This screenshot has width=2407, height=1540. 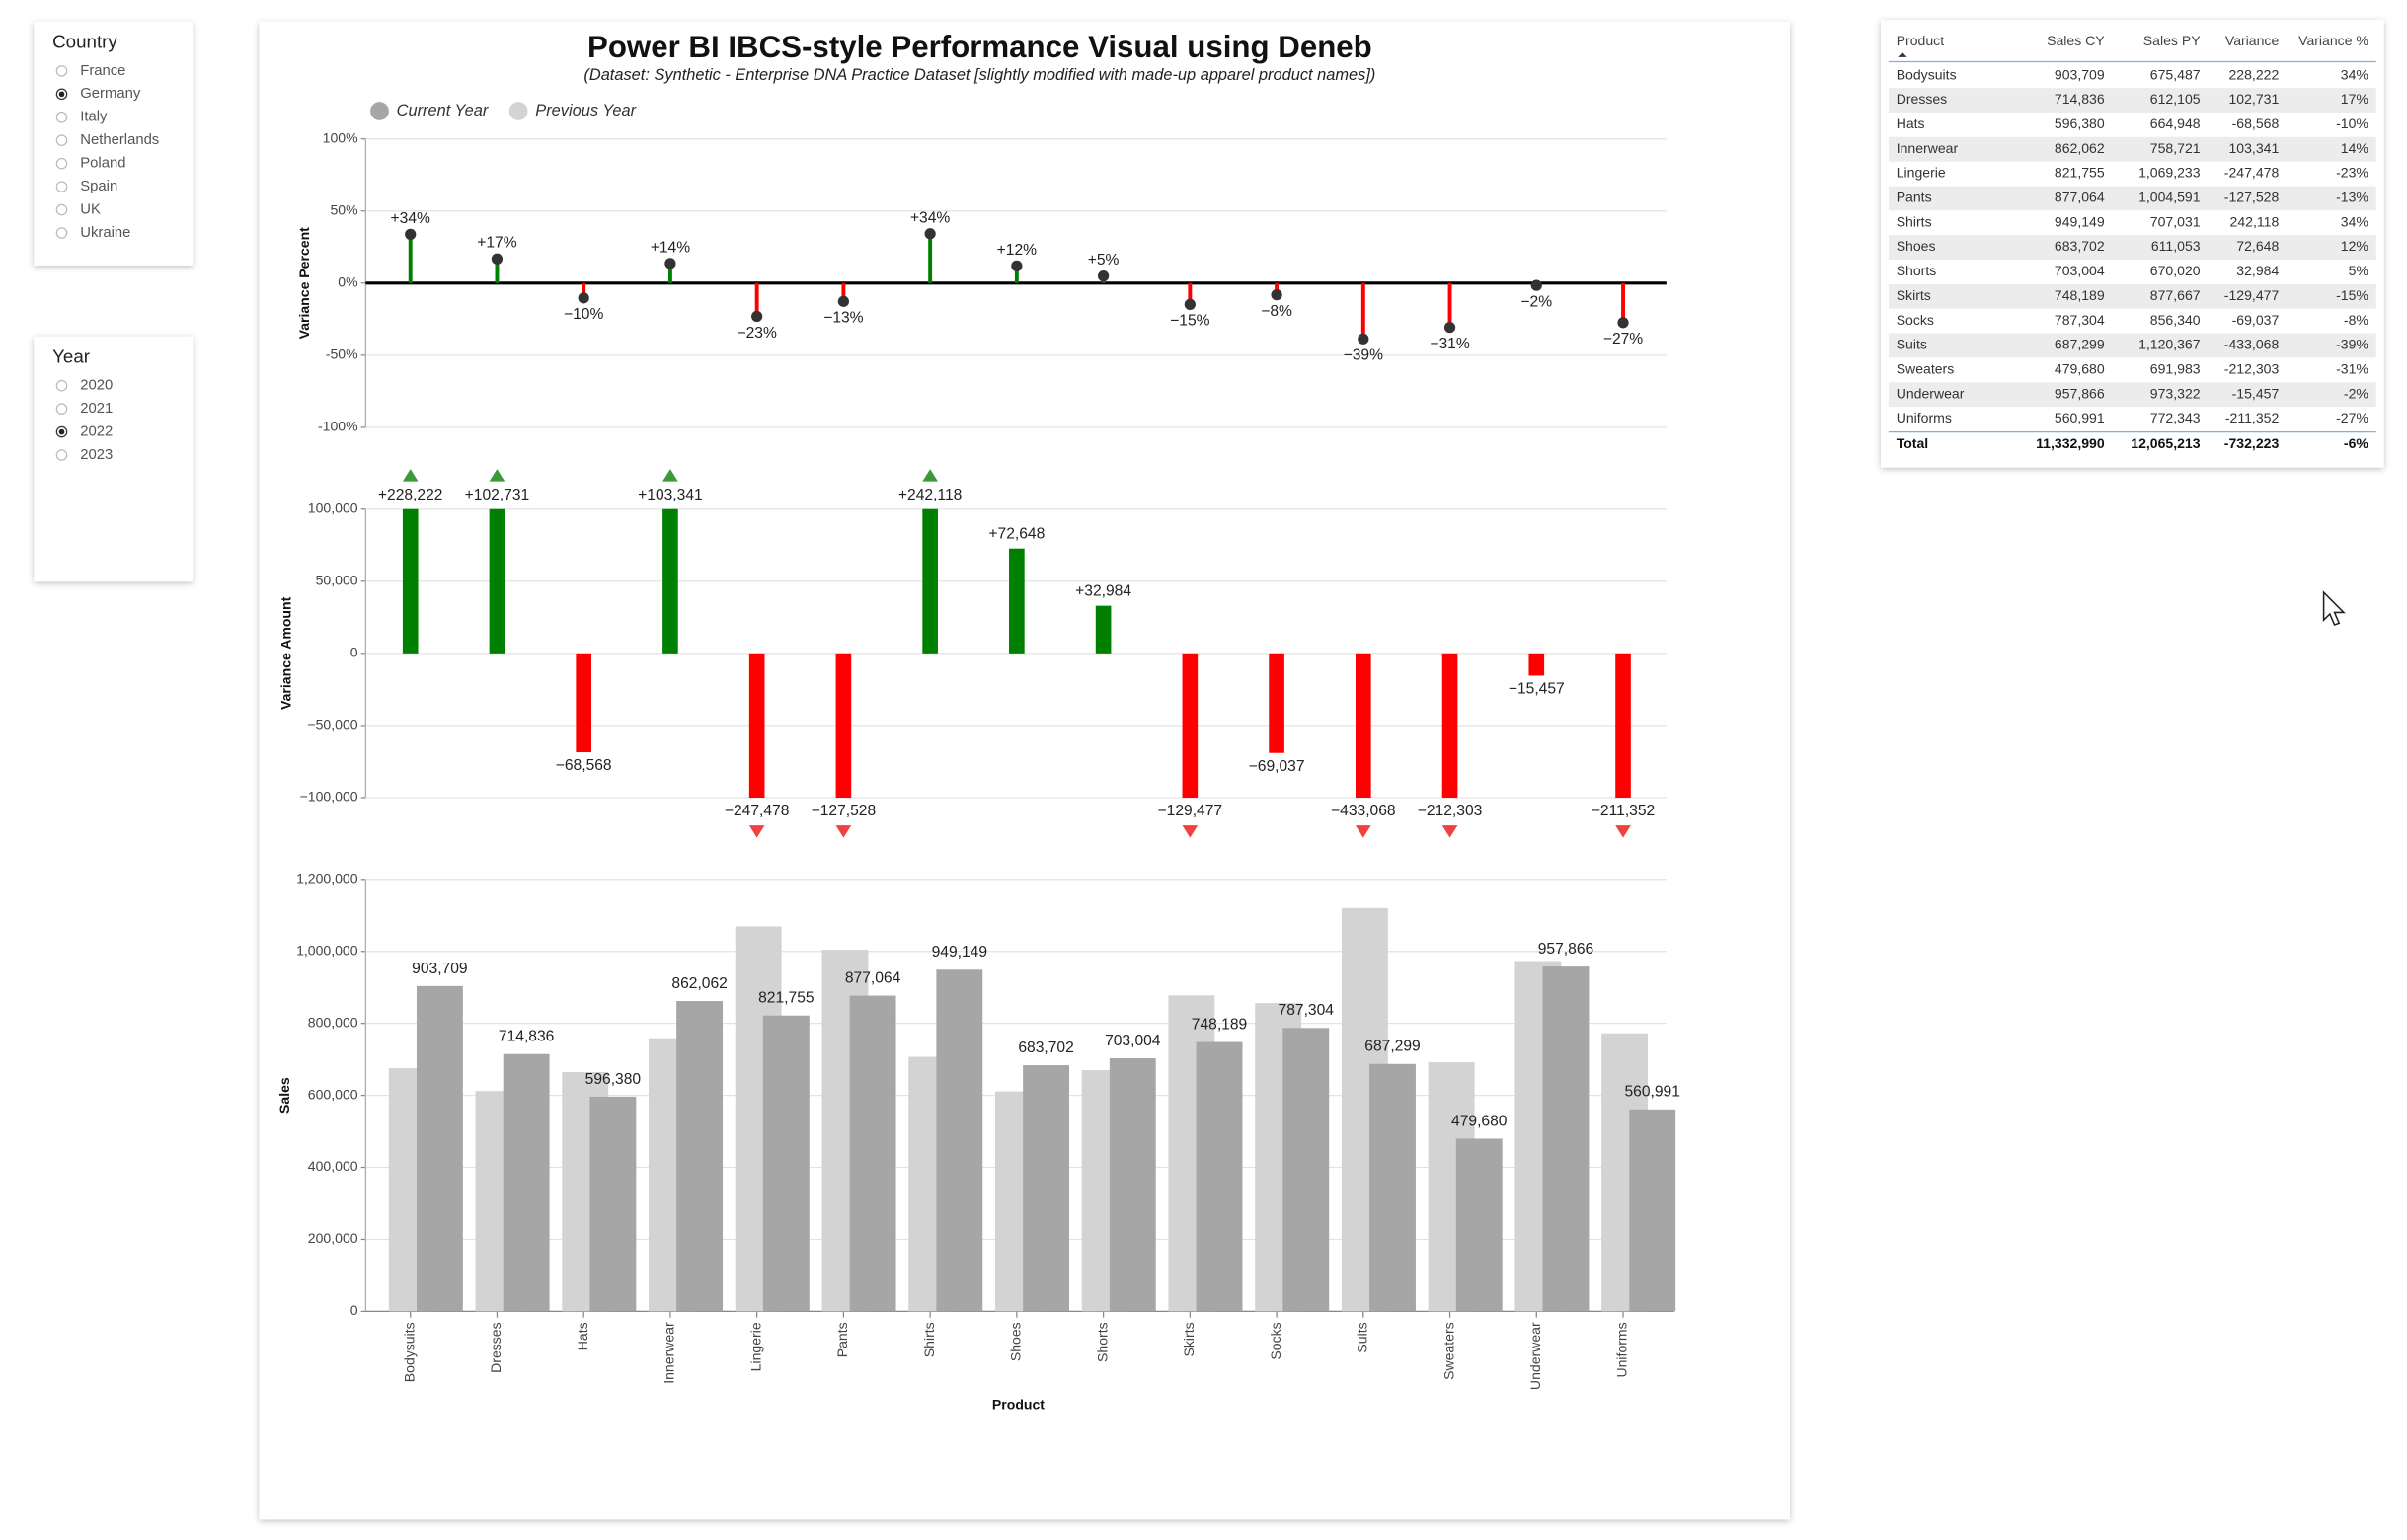 What do you see at coordinates (497, 495) in the screenshot?
I see `data-label: +102,731` at bounding box center [497, 495].